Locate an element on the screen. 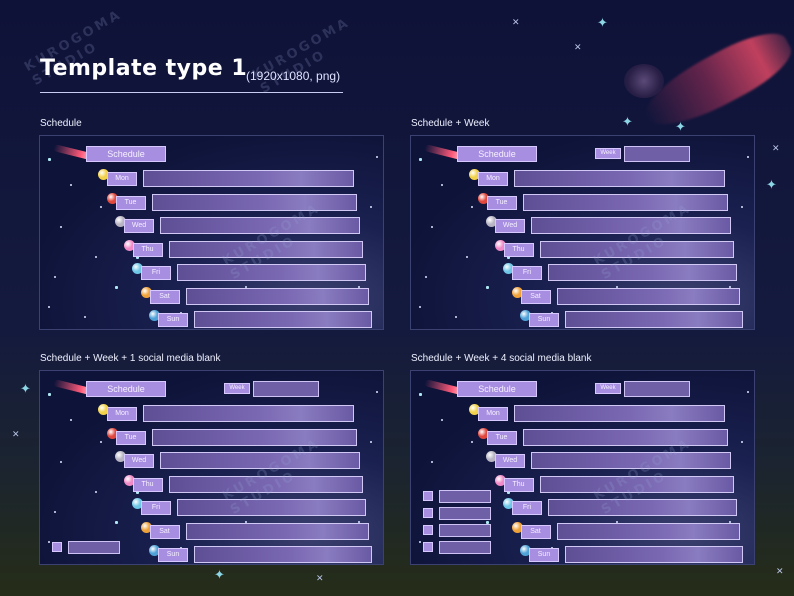 The width and height of the screenshot is (794, 596). neptune-icon is located at coordinates (525, 550).